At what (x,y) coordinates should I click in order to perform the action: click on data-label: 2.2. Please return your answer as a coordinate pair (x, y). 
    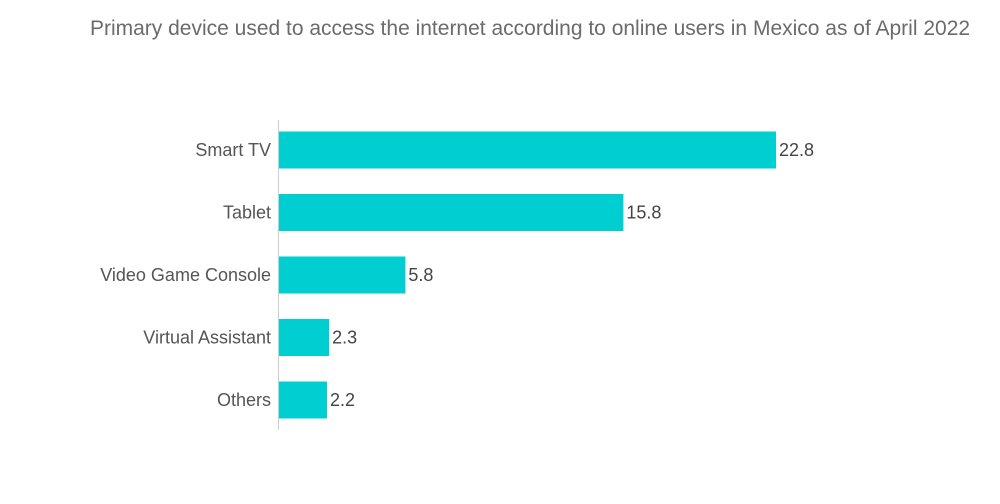
    Looking at the image, I should click on (342, 400).